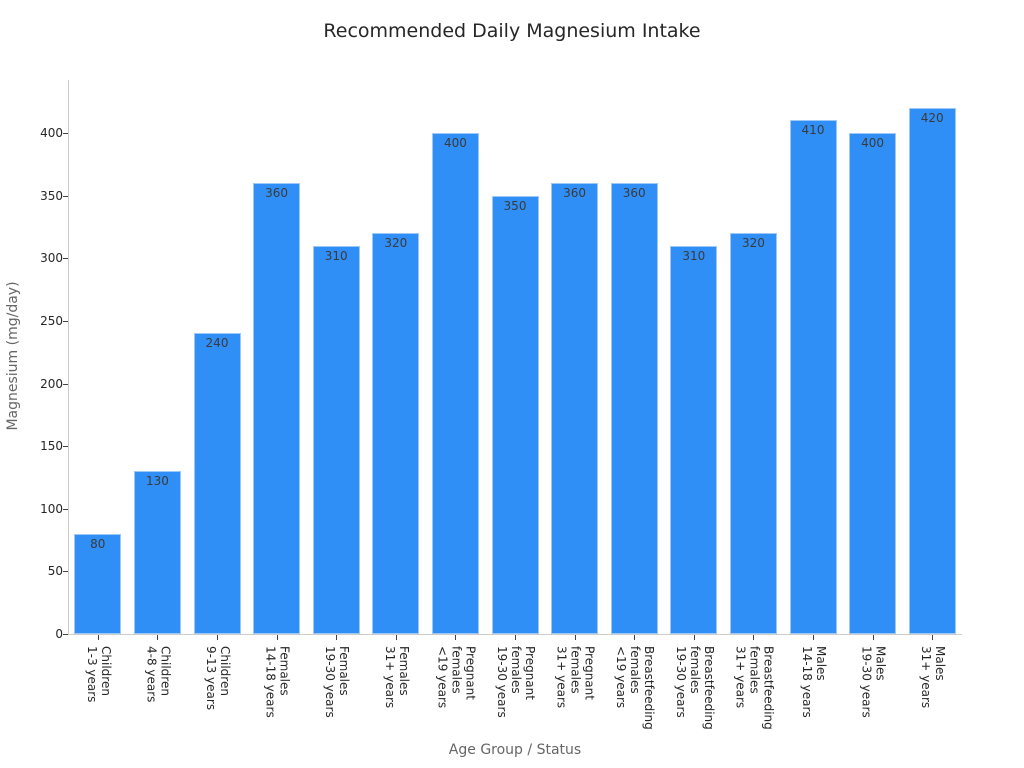  Describe the element at coordinates (813, 130) in the screenshot. I see `bar-value-label: 410` at that location.